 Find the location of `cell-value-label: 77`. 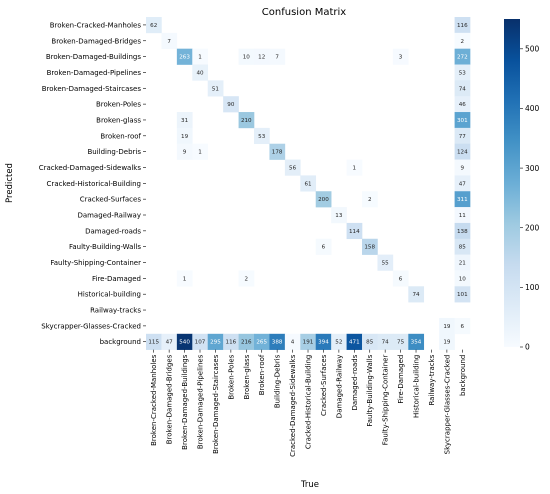

cell-value-label: 77 is located at coordinates (463, 137).